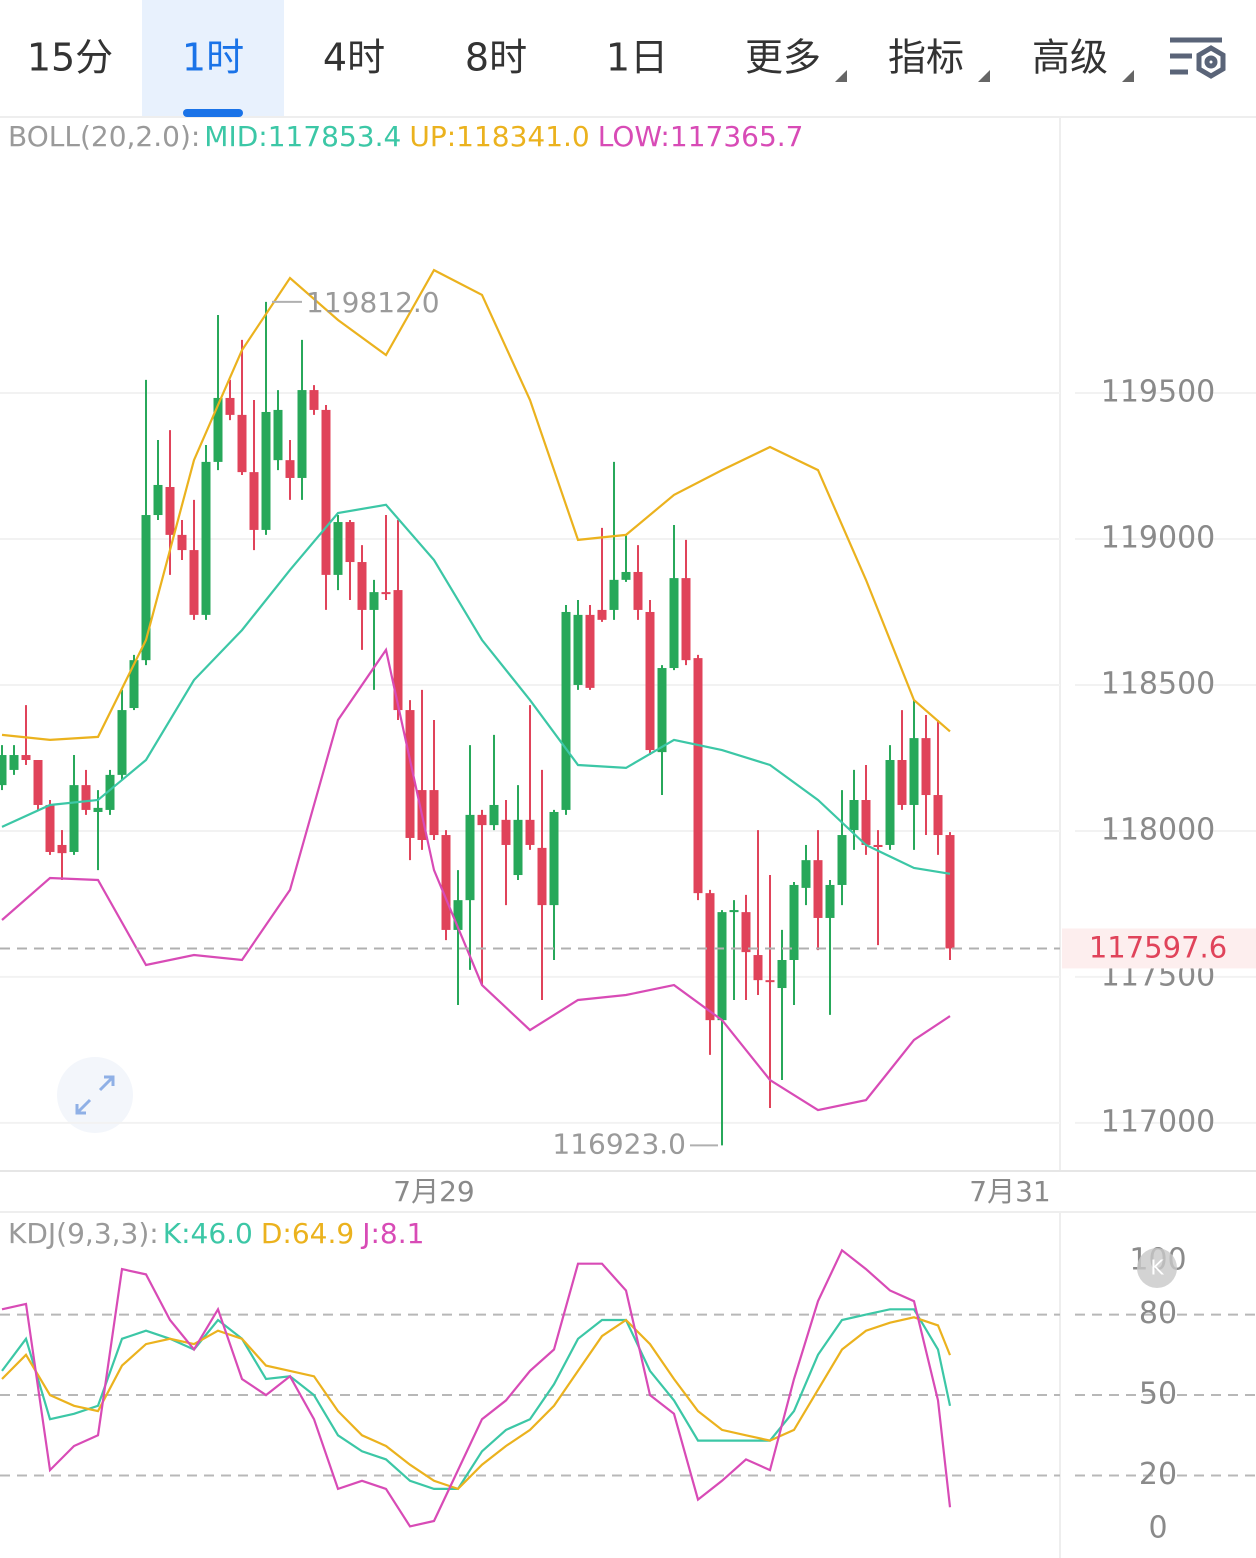  I want to click on tab: 更多, so click(796, 59).